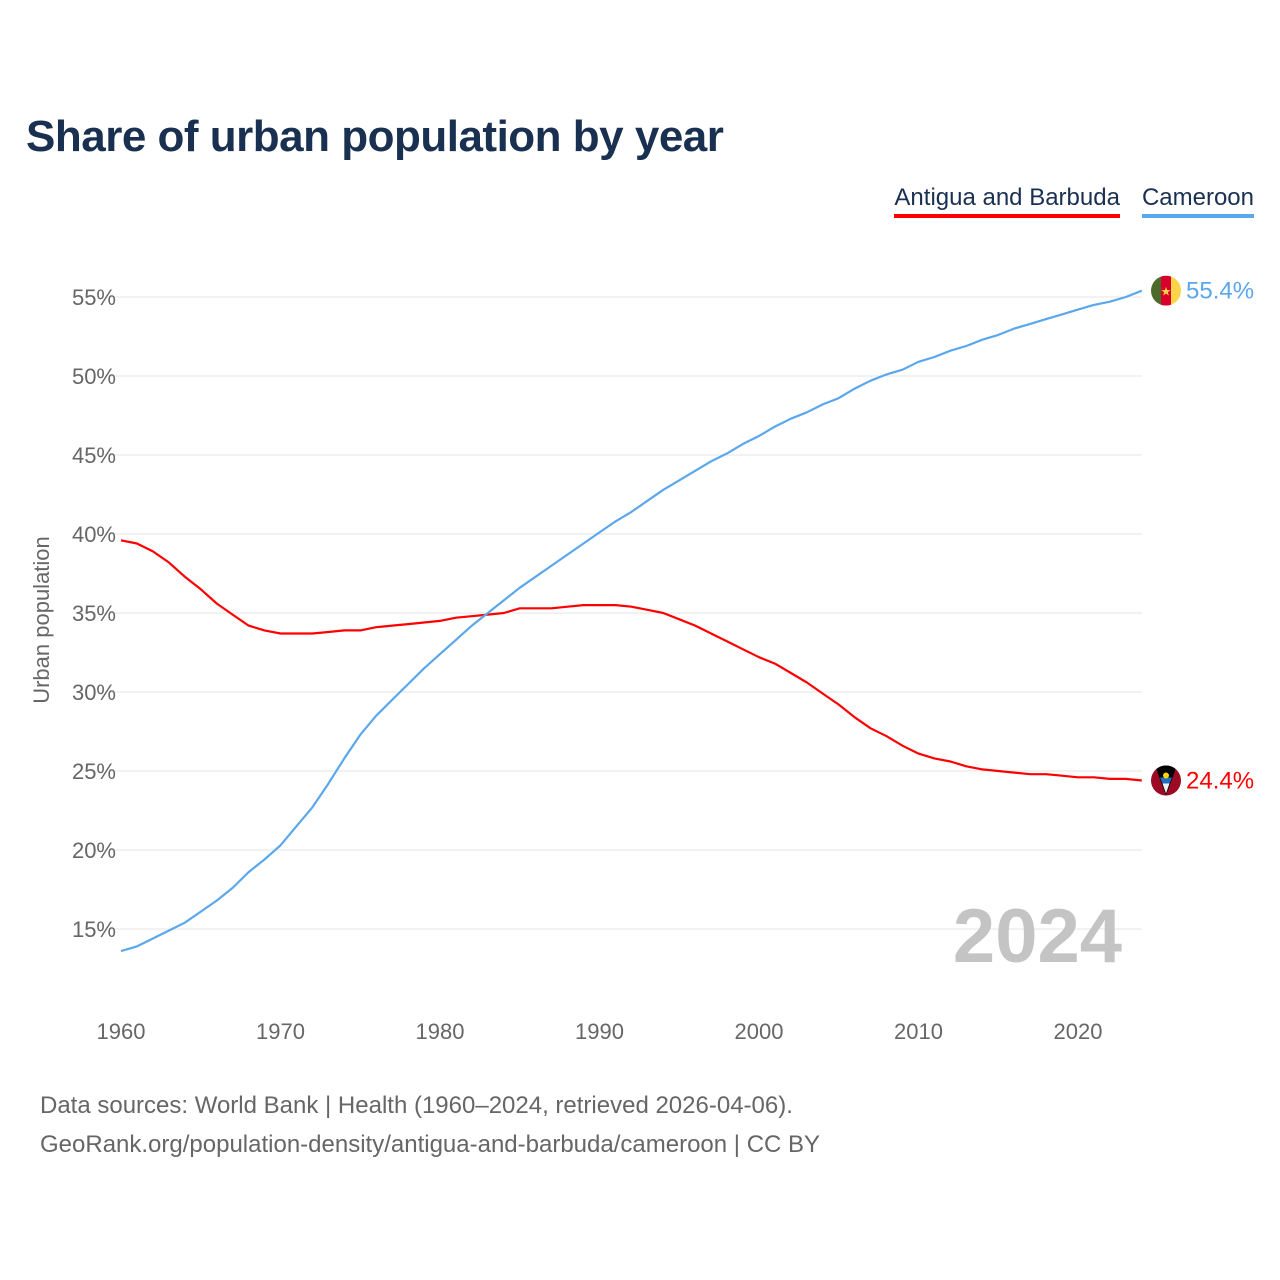 Image resolution: width=1280 pixels, height=1280 pixels. Describe the element at coordinates (918, 1031) in the screenshot. I see `x-tick-label: 2010` at that location.